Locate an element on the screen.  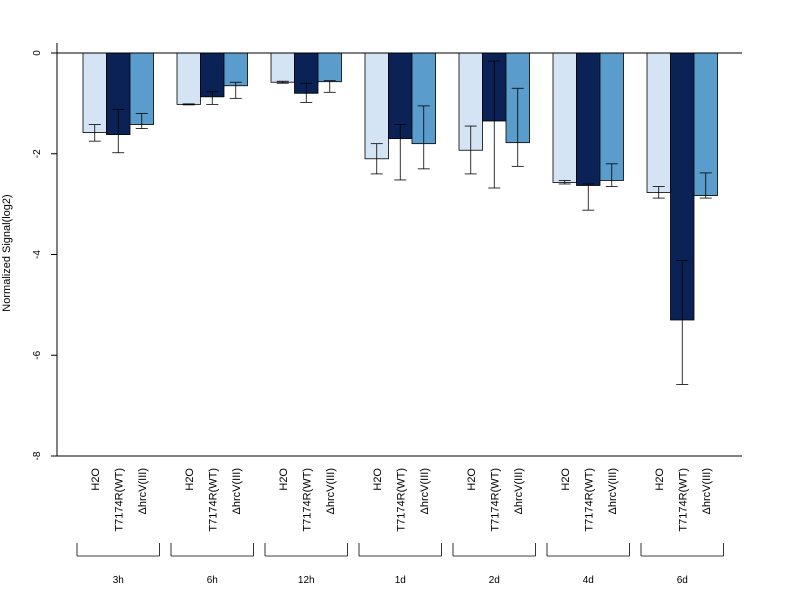
group-label: 3h is located at coordinates (118, 580).